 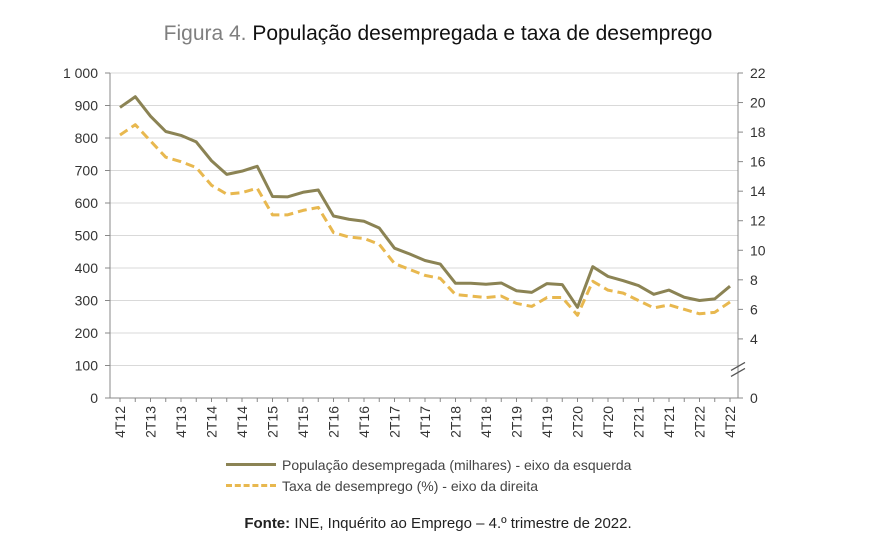 What do you see at coordinates (87, 203) in the screenshot?
I see `y-left-tick-label: 600` at bounding box center [87, 203].